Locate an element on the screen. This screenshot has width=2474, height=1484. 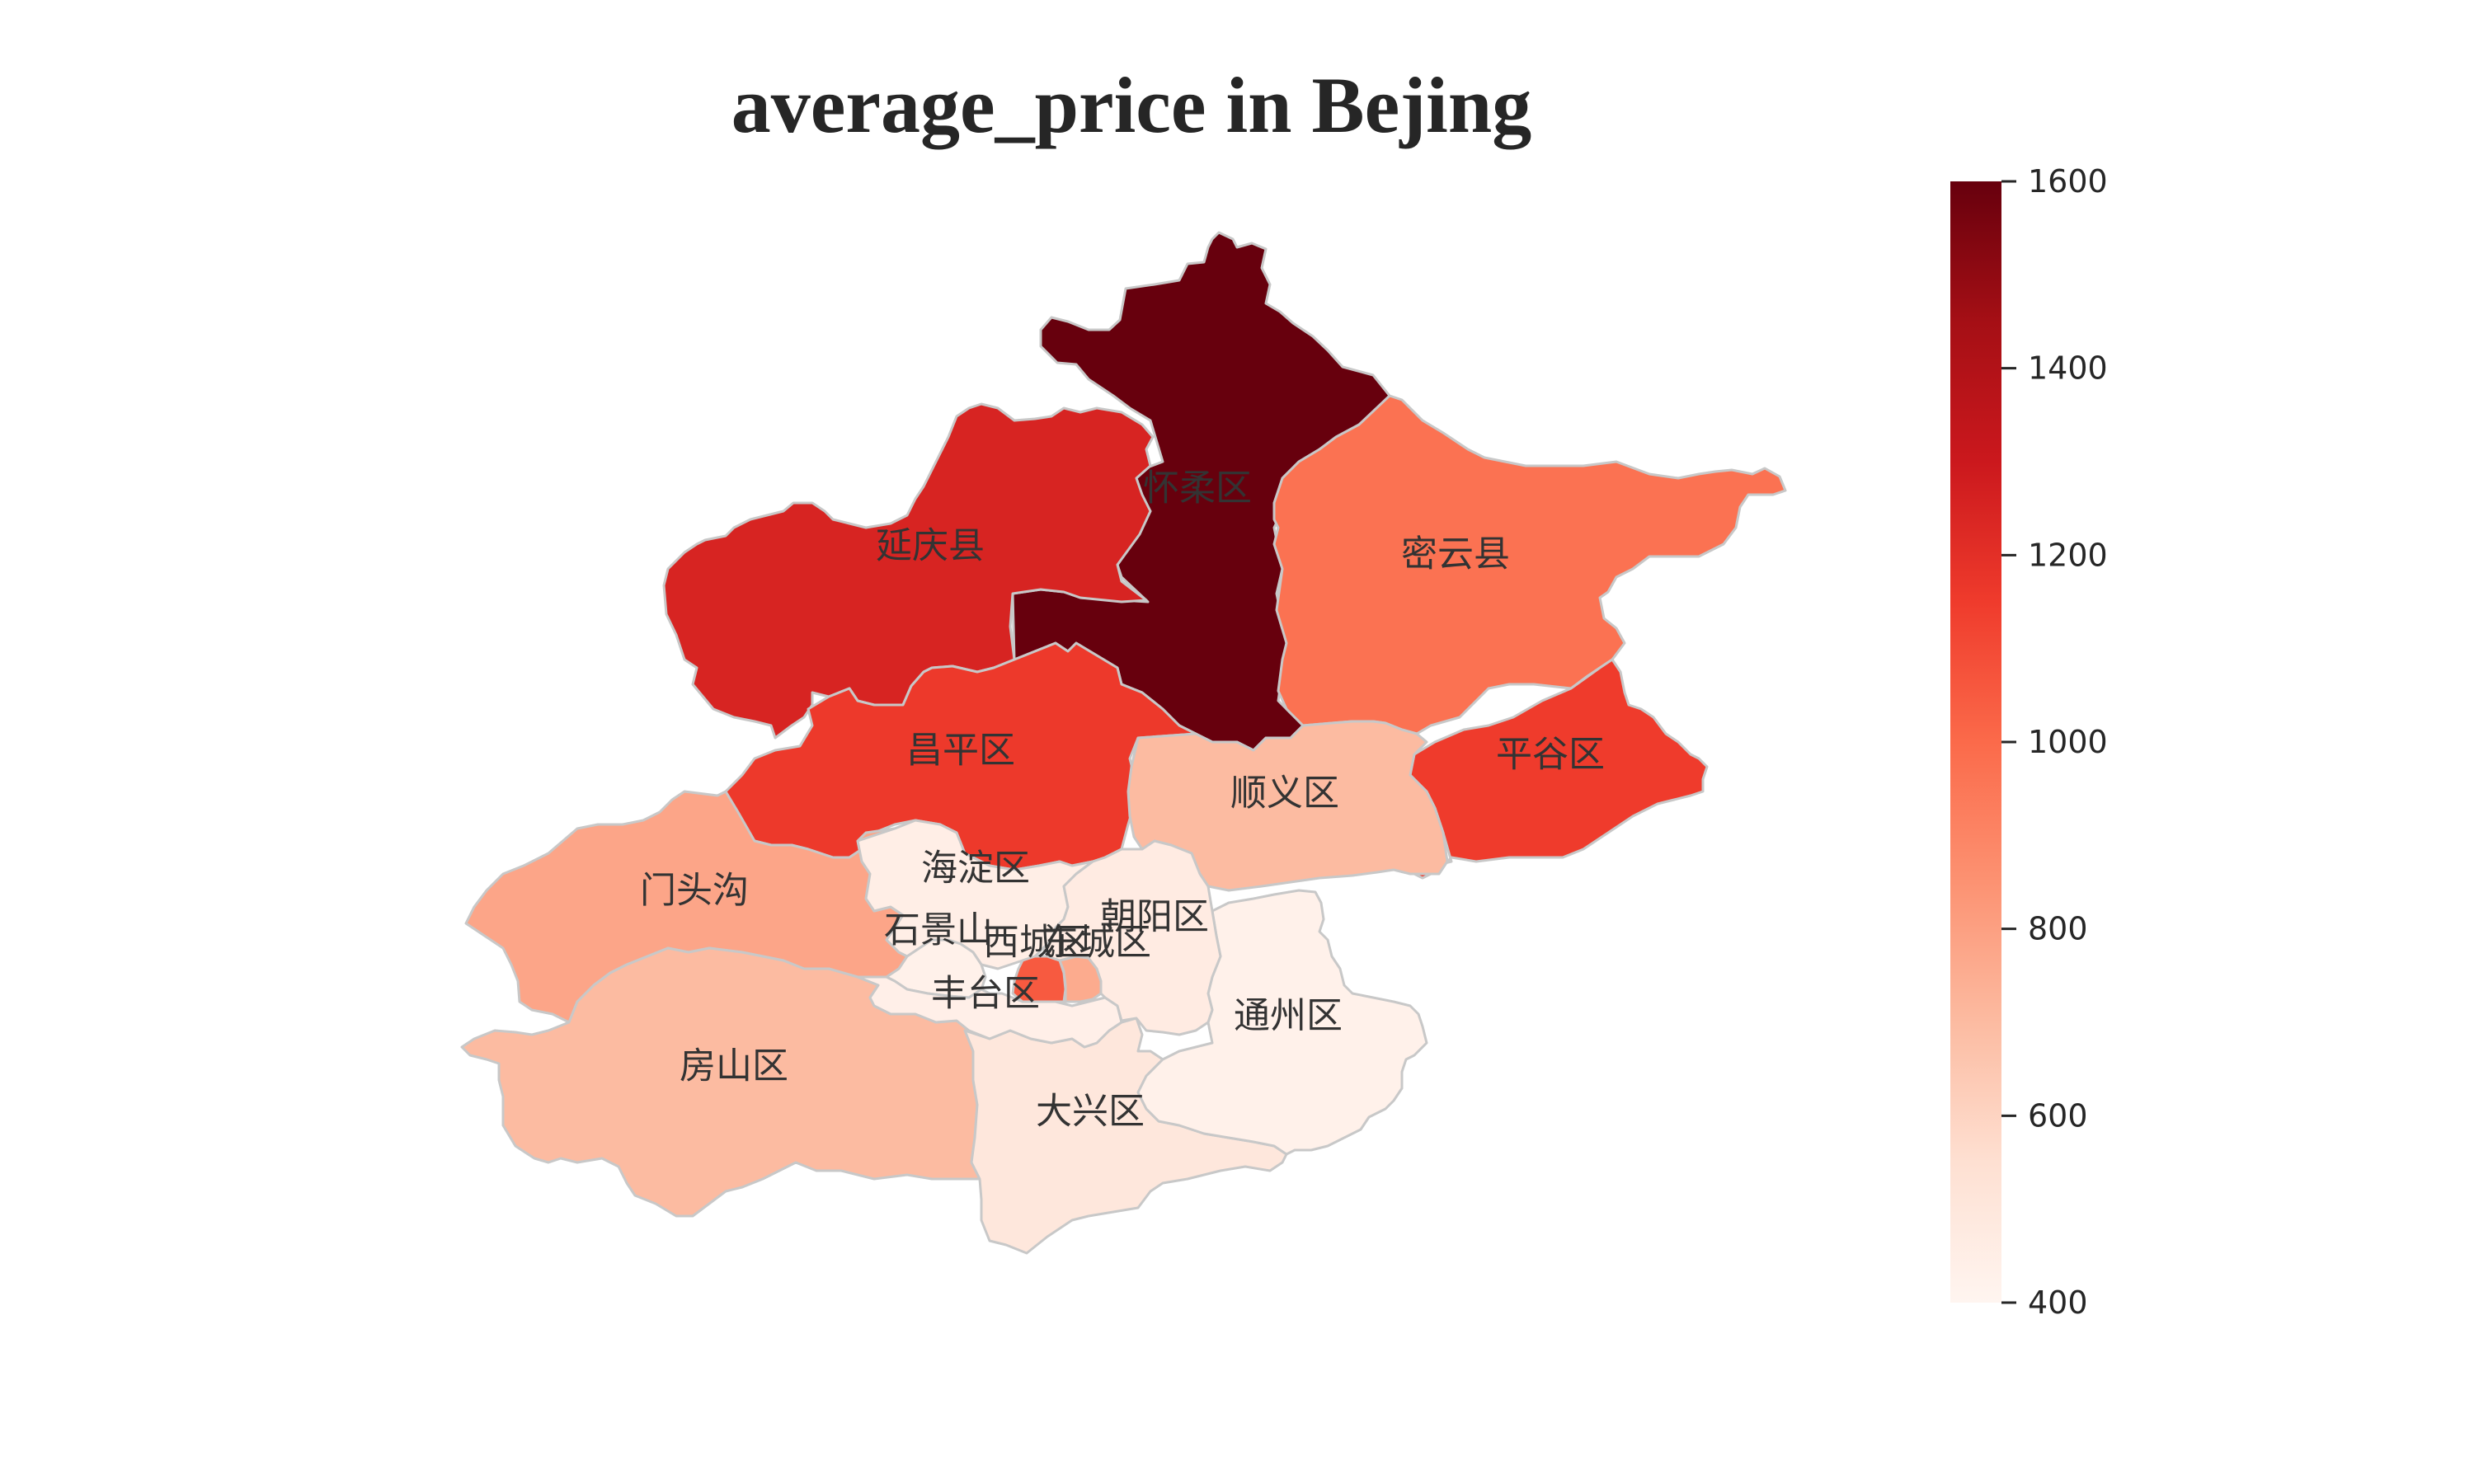
colorbar-gradient is located at coordinates (1975, 742).